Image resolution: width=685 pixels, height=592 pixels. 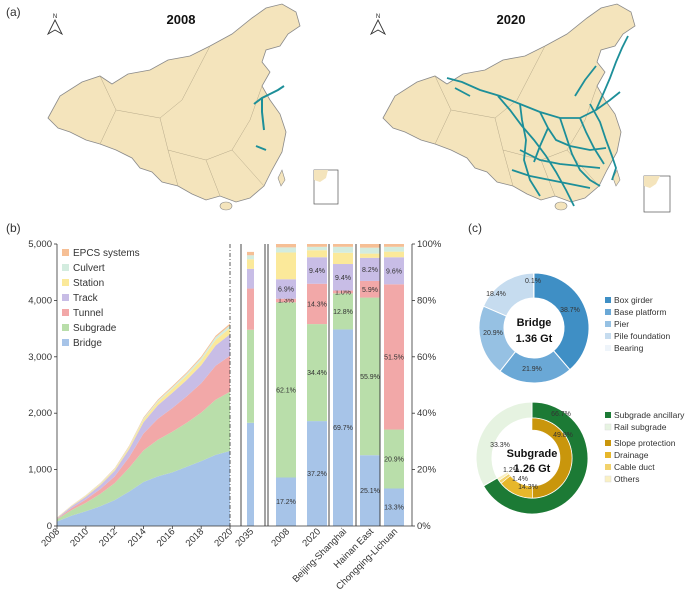 I want to click on share-bar-2008-station, so click(x=286, y=266).